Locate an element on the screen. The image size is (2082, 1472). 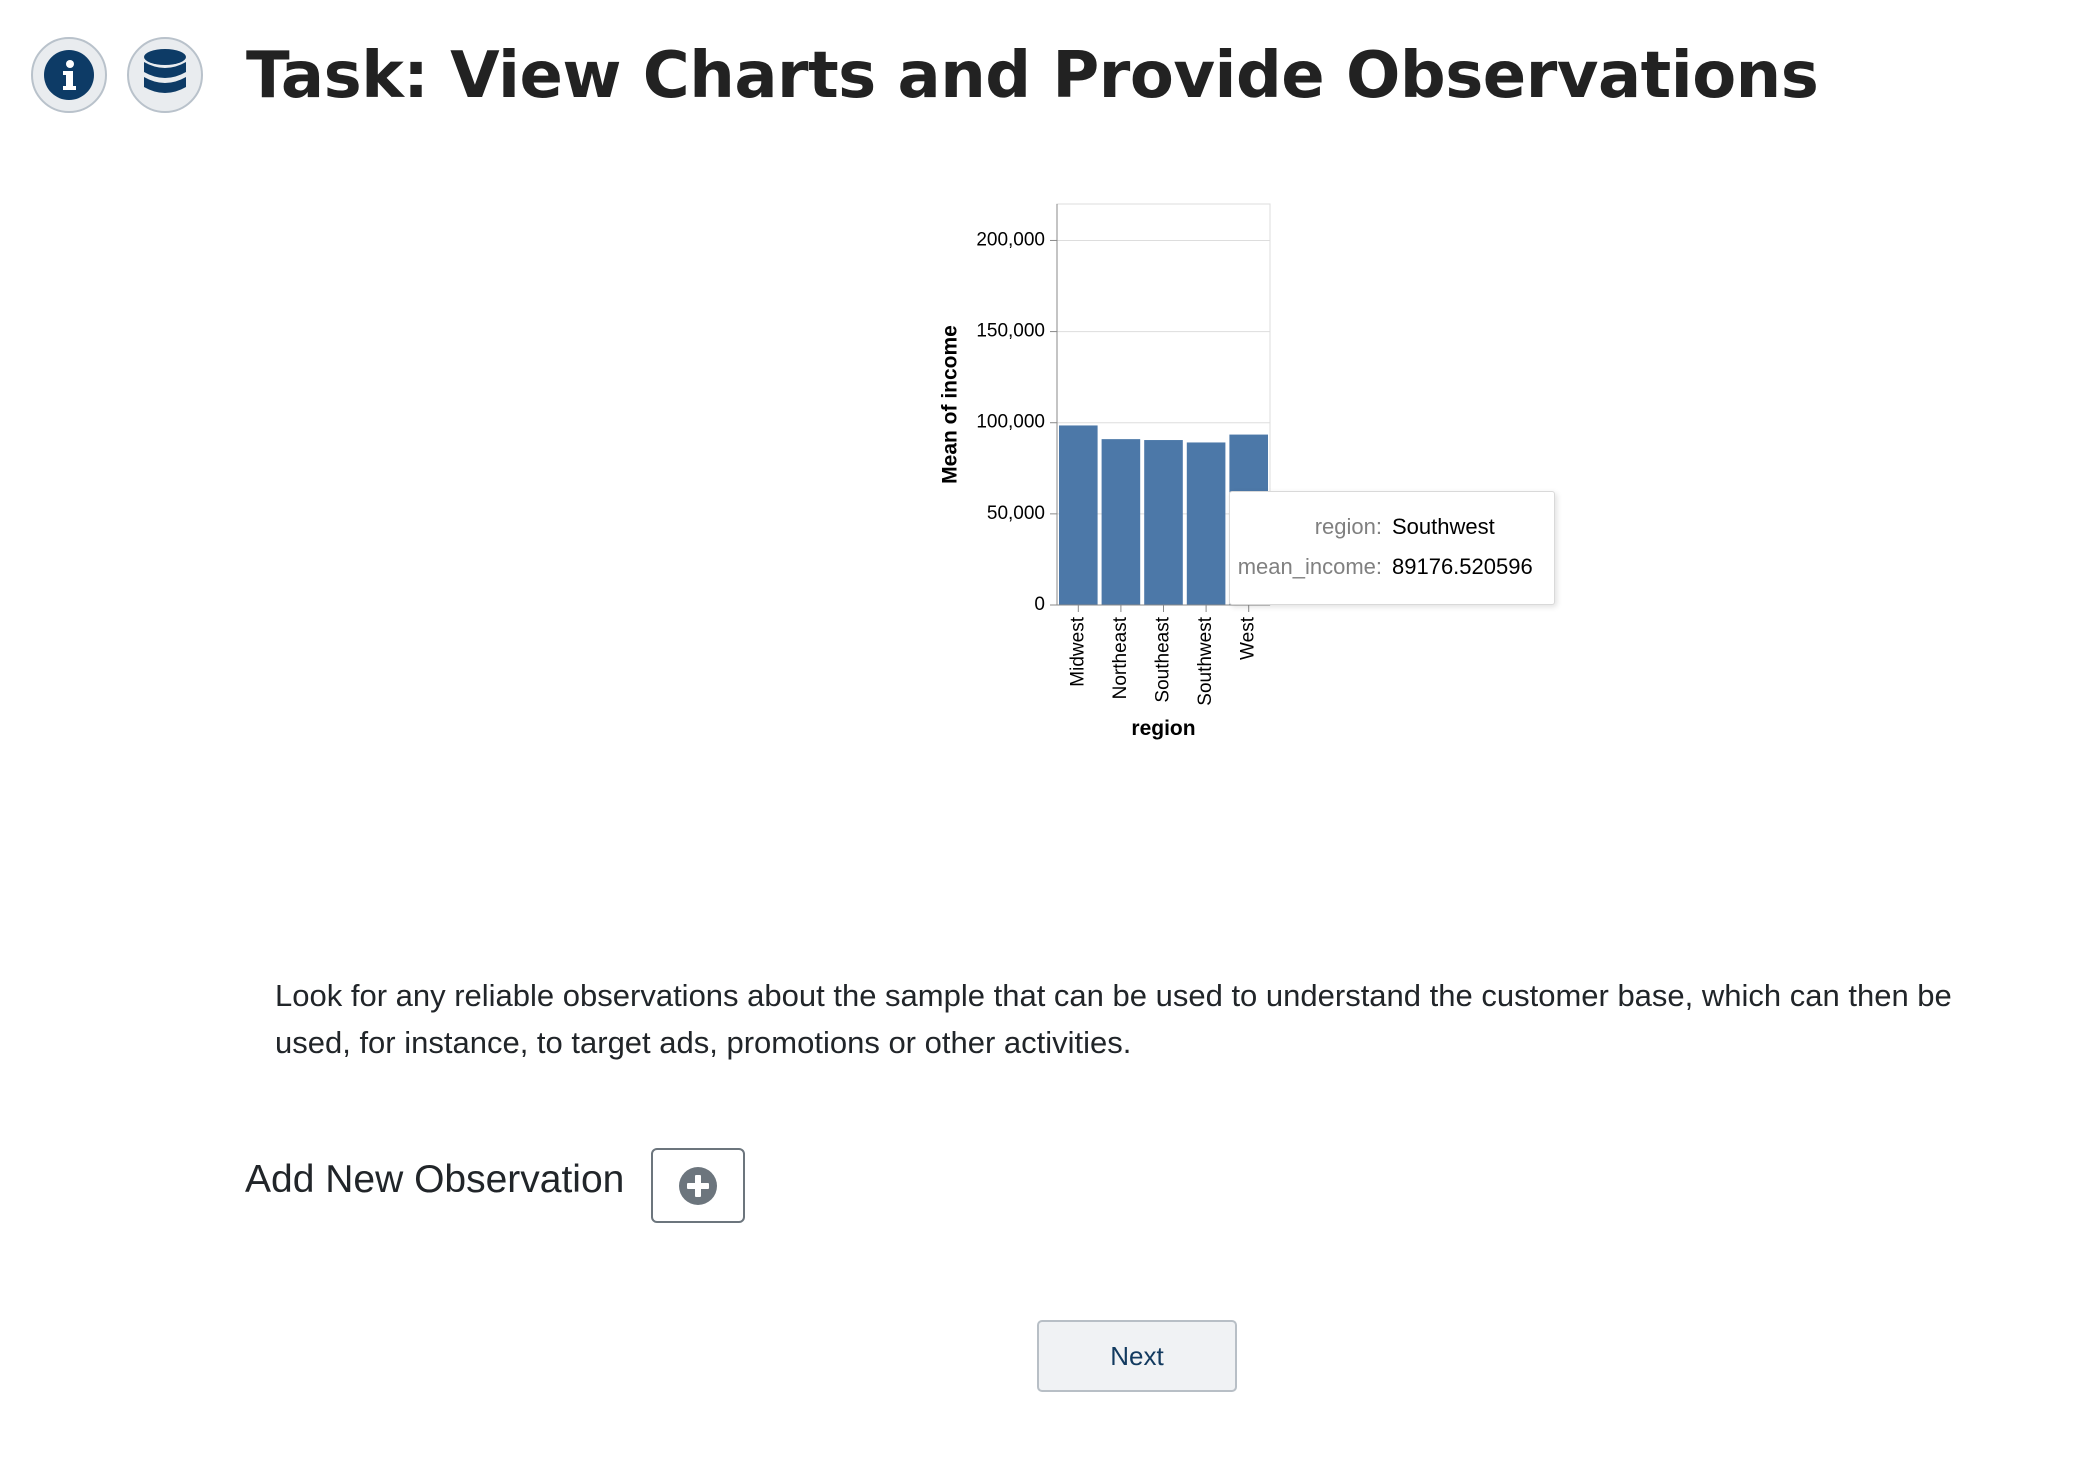
x-tick-label: Southwest is located at coordinates (1205, 660).